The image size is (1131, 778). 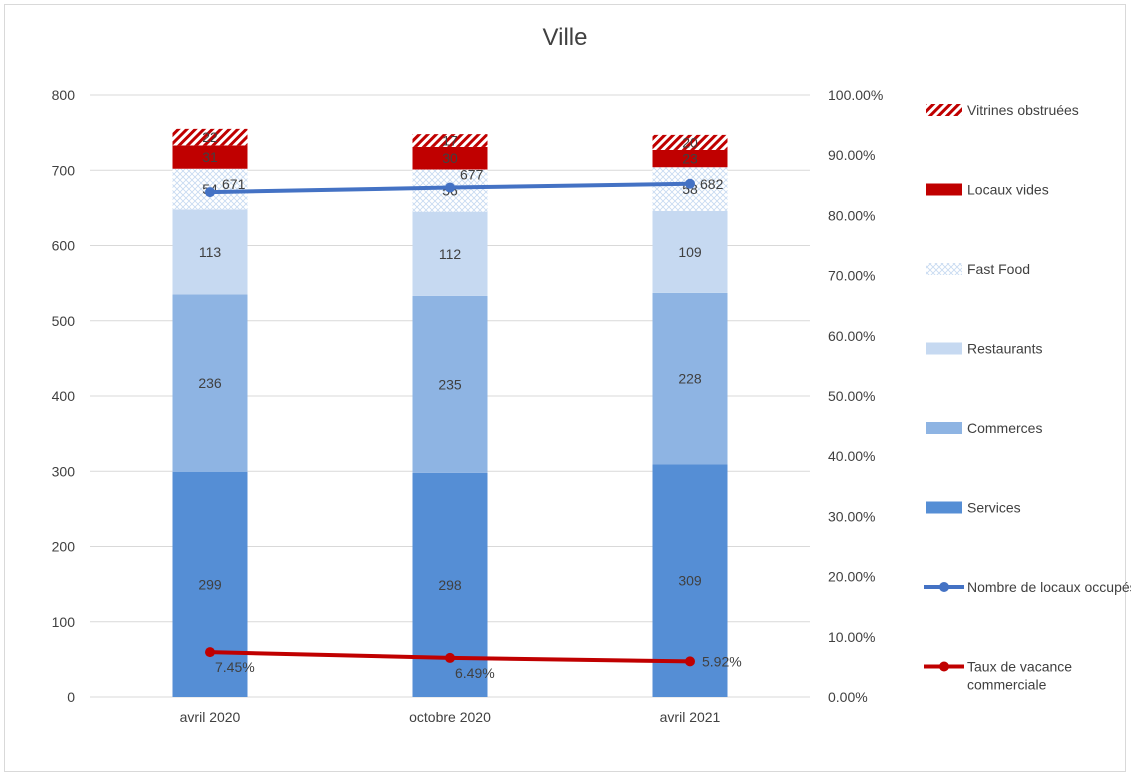 I want to click on legend-label: Restaurants, so click(x=1004, y=349).